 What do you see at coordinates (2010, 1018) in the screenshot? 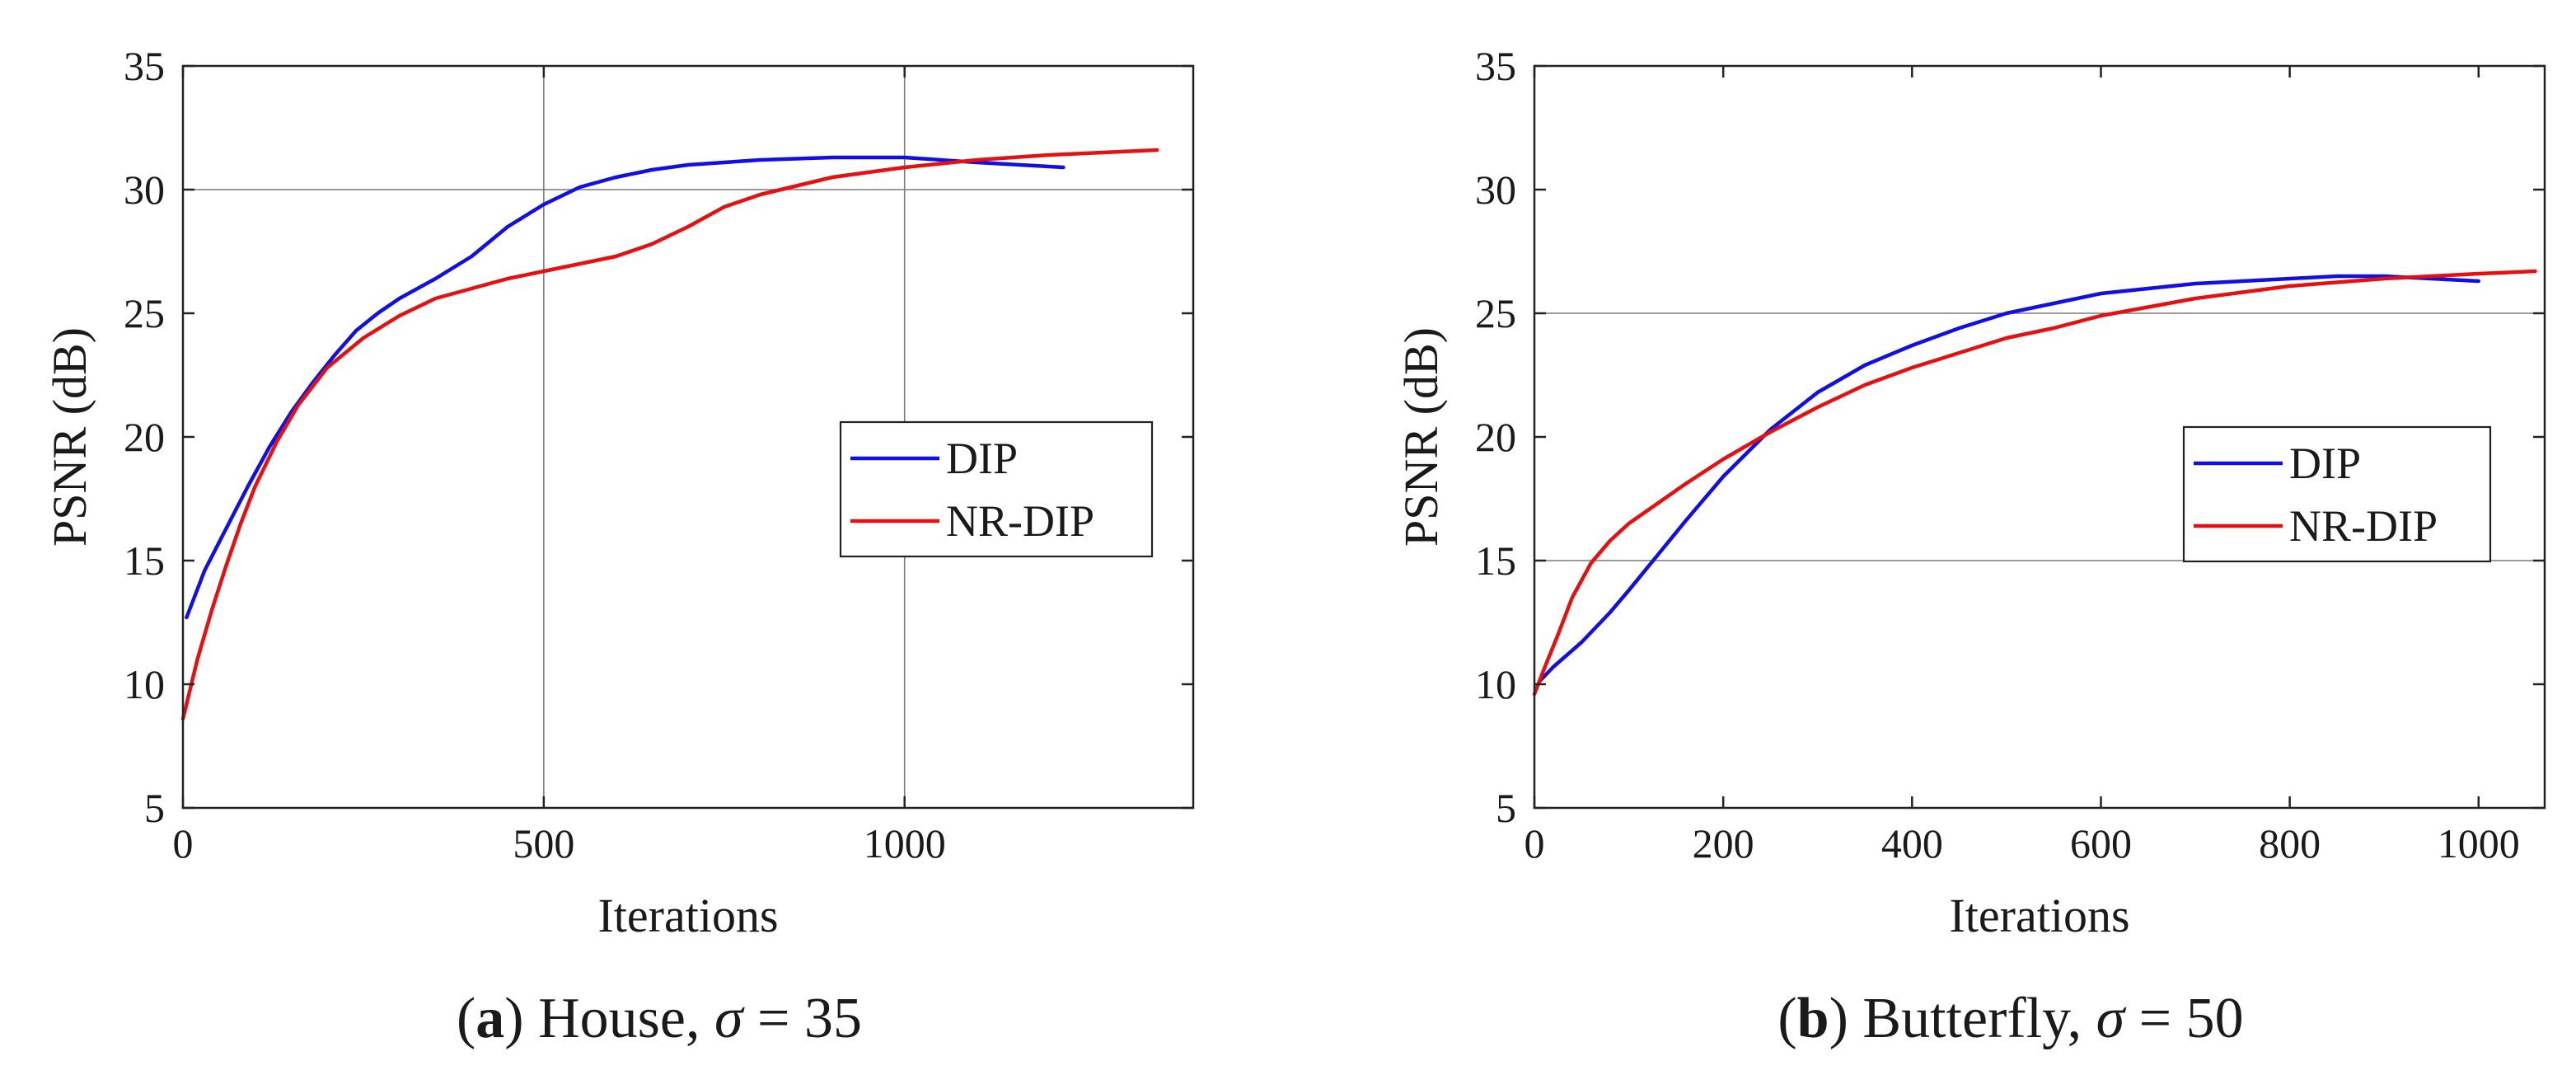
I see `panel-caption: (b) Butterfly, σ = 50` at bounding box center [2010, 1018].